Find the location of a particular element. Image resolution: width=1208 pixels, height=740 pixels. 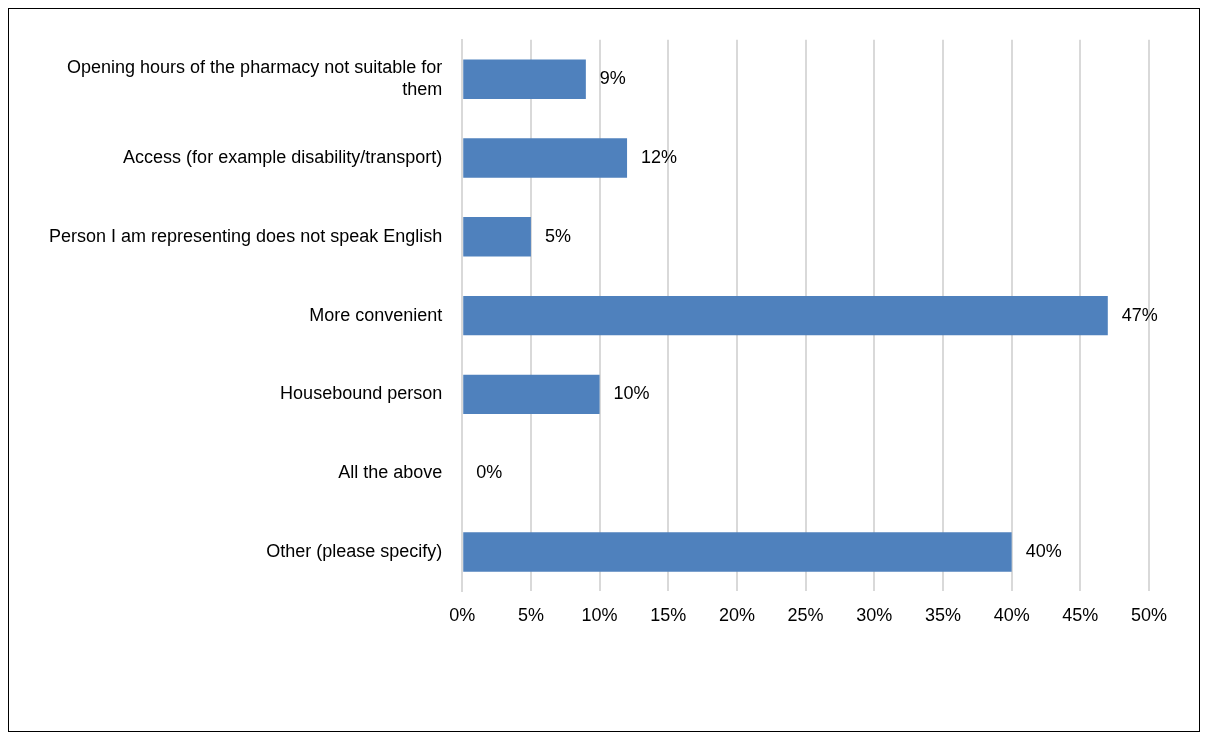

data-label: 12% is located at coordinates (659, 156).